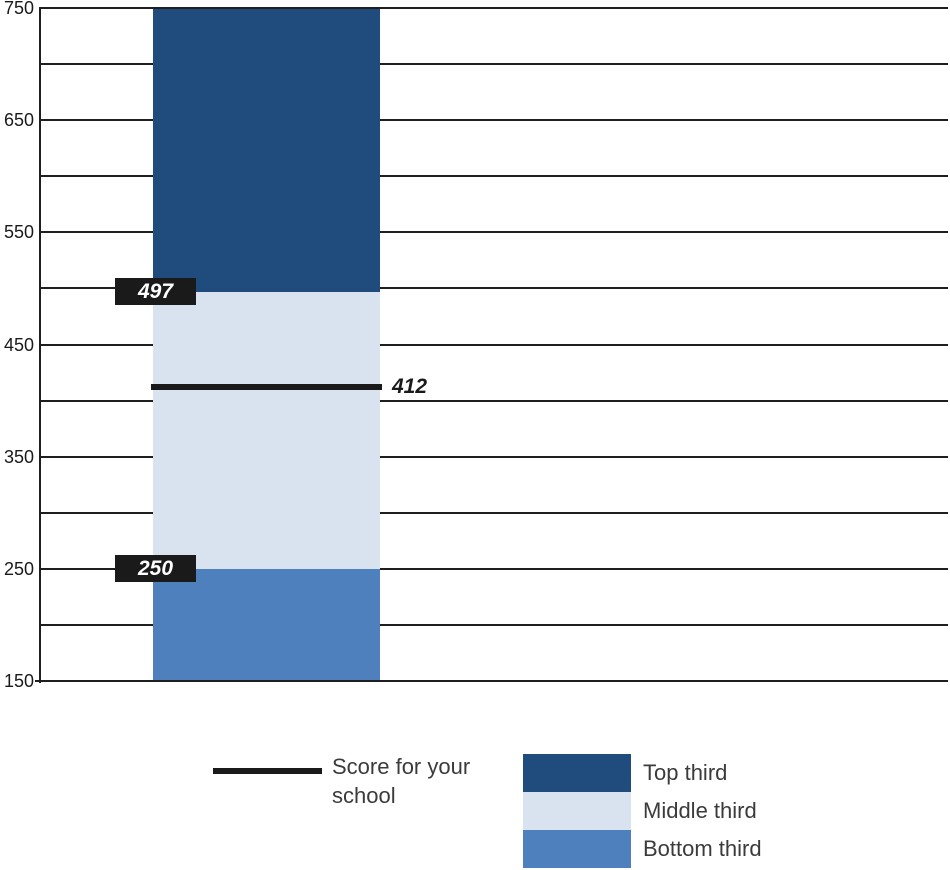 This screenshot has width=950, height=870. I want to click on y-tick-label-550: 550, so click(18, 232).